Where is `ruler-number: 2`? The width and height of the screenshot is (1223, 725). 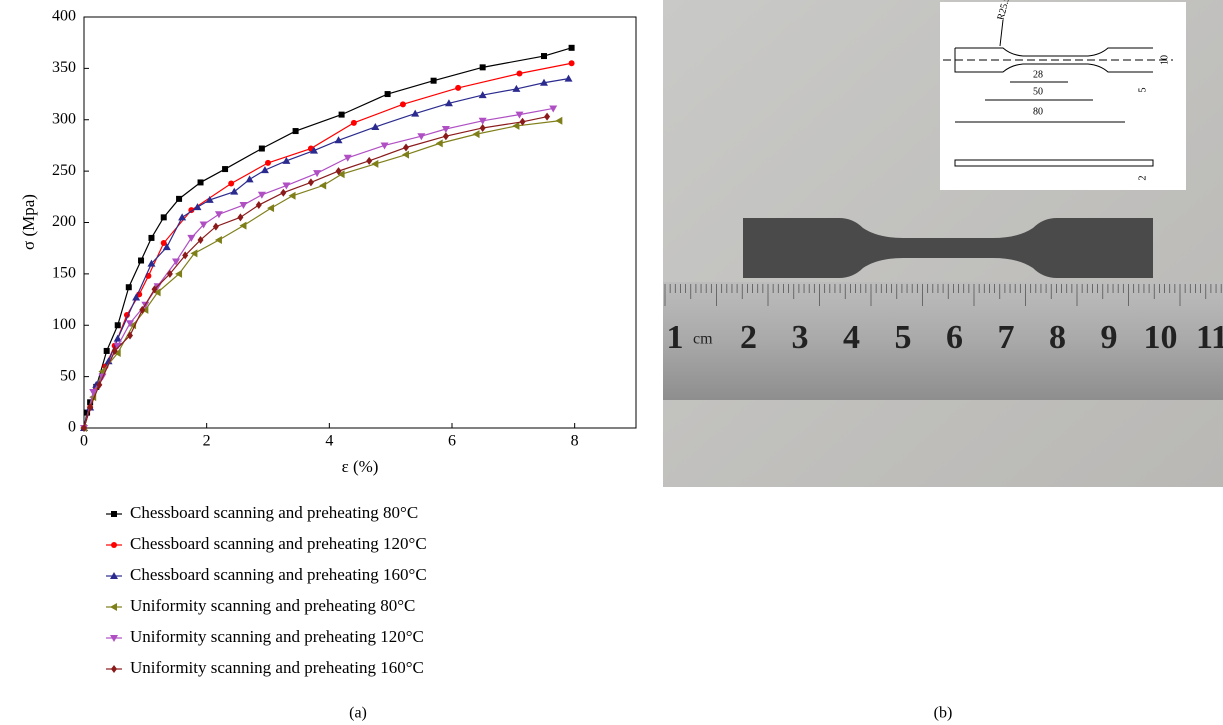 ruler-number: 2 is located at coordinates (748, 337).